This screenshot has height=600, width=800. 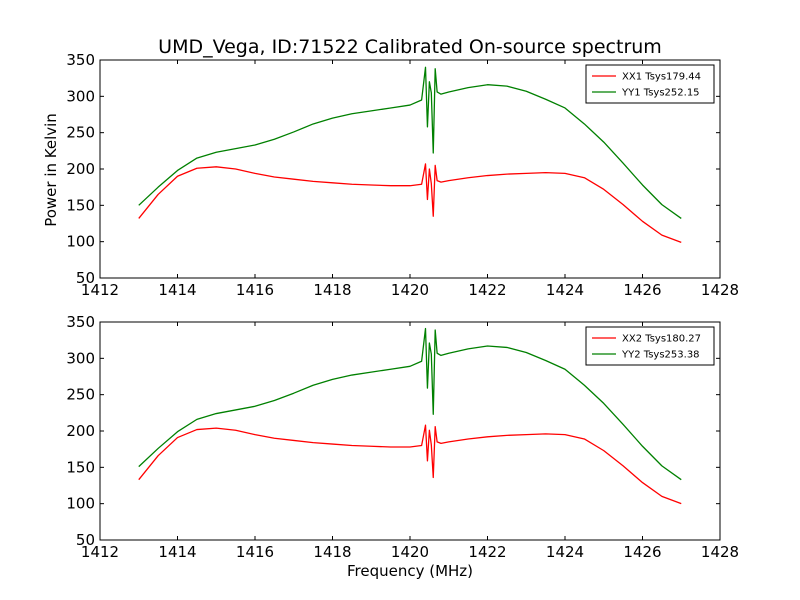 What do you see at coordinates (660, 355) in the screenshot?
I see `legend-label-2: YY2 Tsys253.38` at bounding box center [660, 355].